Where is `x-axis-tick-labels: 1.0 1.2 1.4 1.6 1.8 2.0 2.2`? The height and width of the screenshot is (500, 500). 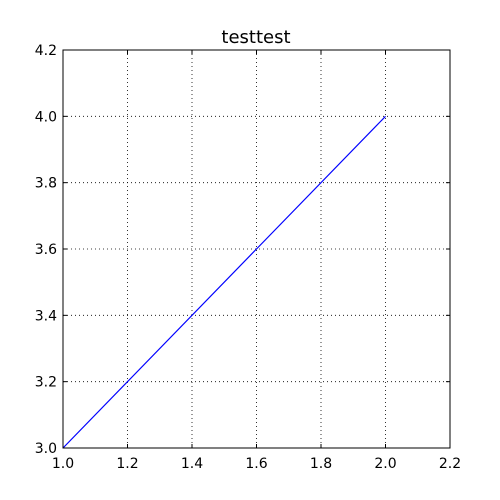
x-axis-tick-labels: 1.0 1.2 1.4 1.6 1.8 2.0 2.2 is located at coordinates (256, 464).